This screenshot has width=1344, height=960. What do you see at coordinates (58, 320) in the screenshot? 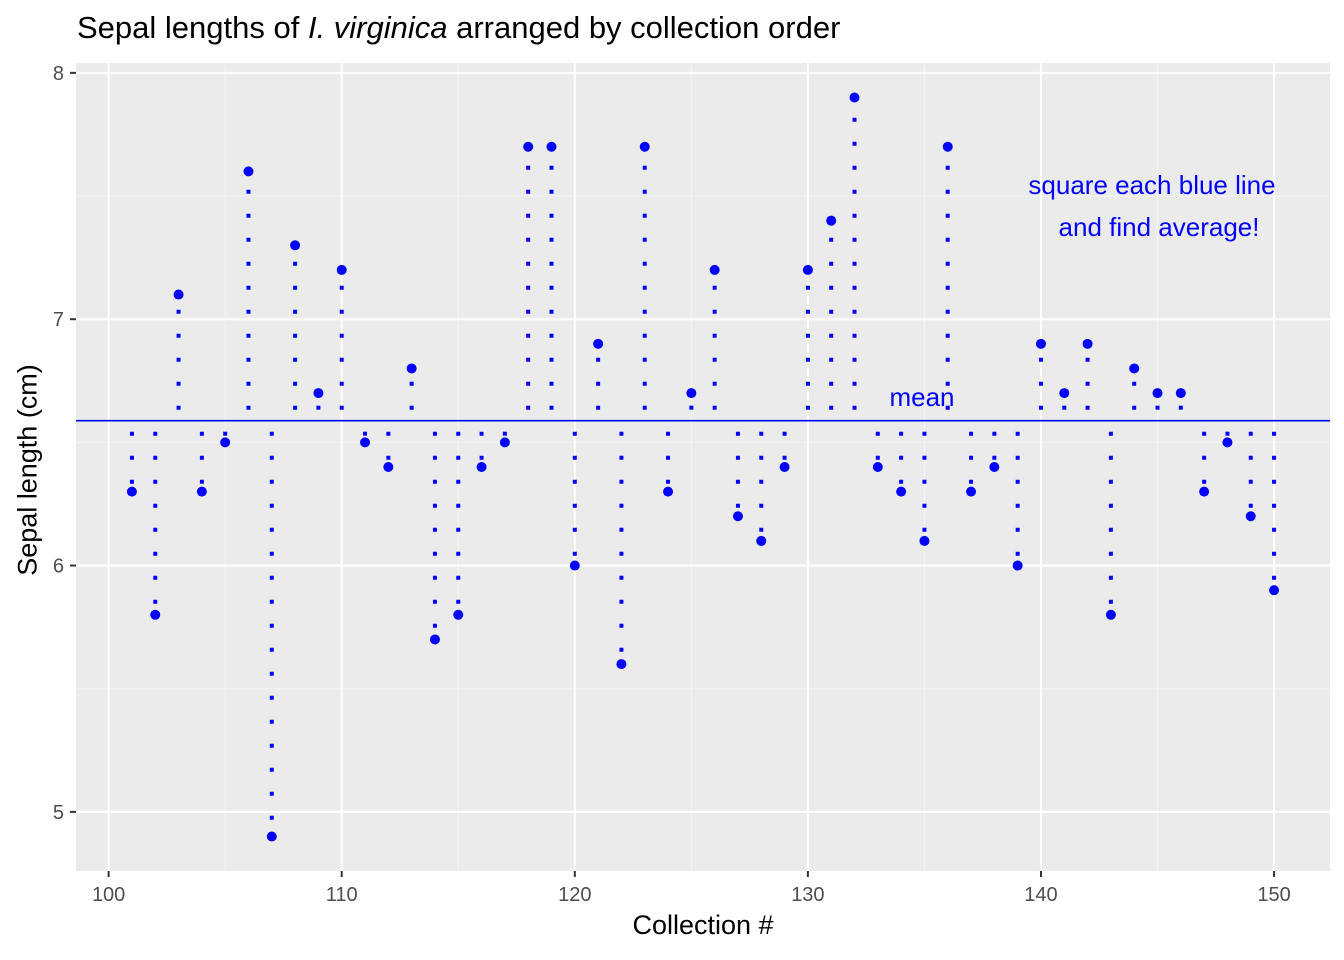
I see `y-tick-label: 7` at bounding box center [58, 320].